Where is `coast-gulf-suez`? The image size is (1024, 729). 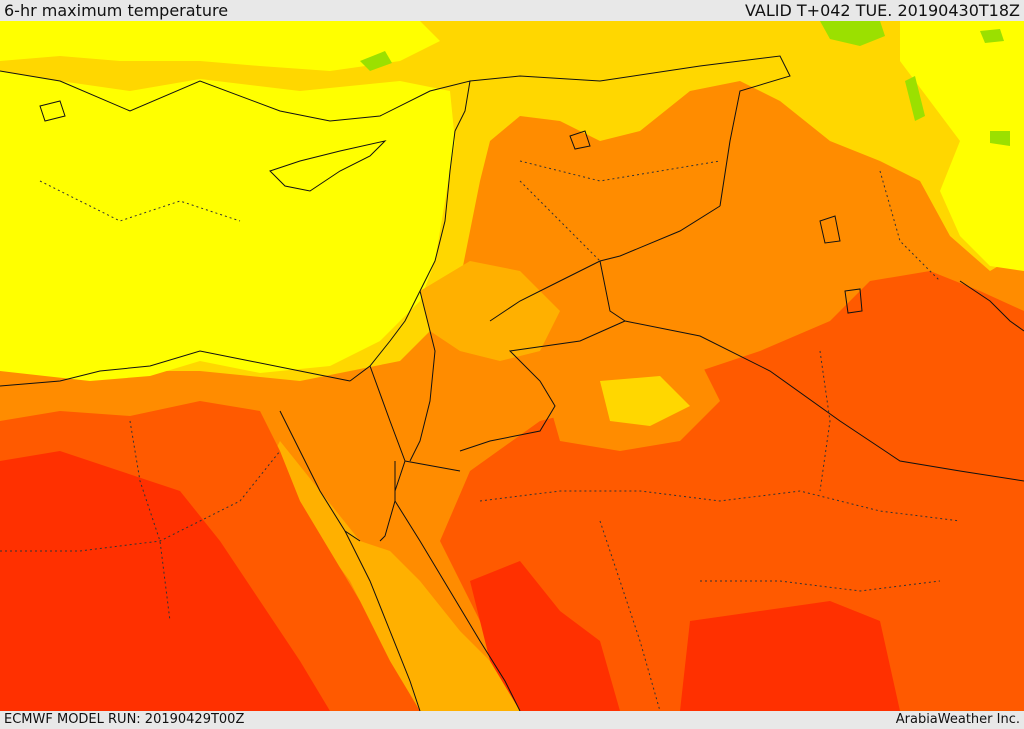 coast-gulf-suez is located at coordinates (320, 476).